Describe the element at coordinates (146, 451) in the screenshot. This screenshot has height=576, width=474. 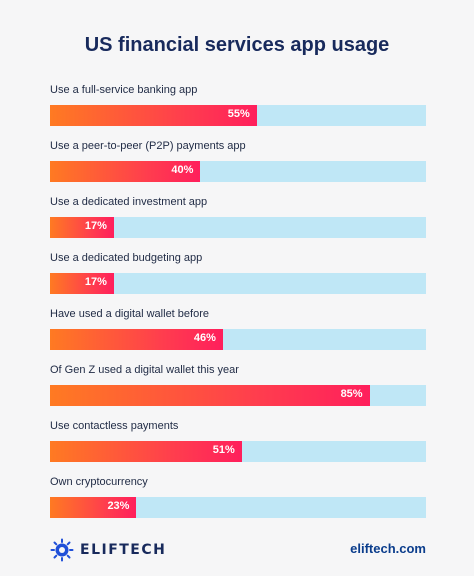
I see `bar: 51%` at that location.